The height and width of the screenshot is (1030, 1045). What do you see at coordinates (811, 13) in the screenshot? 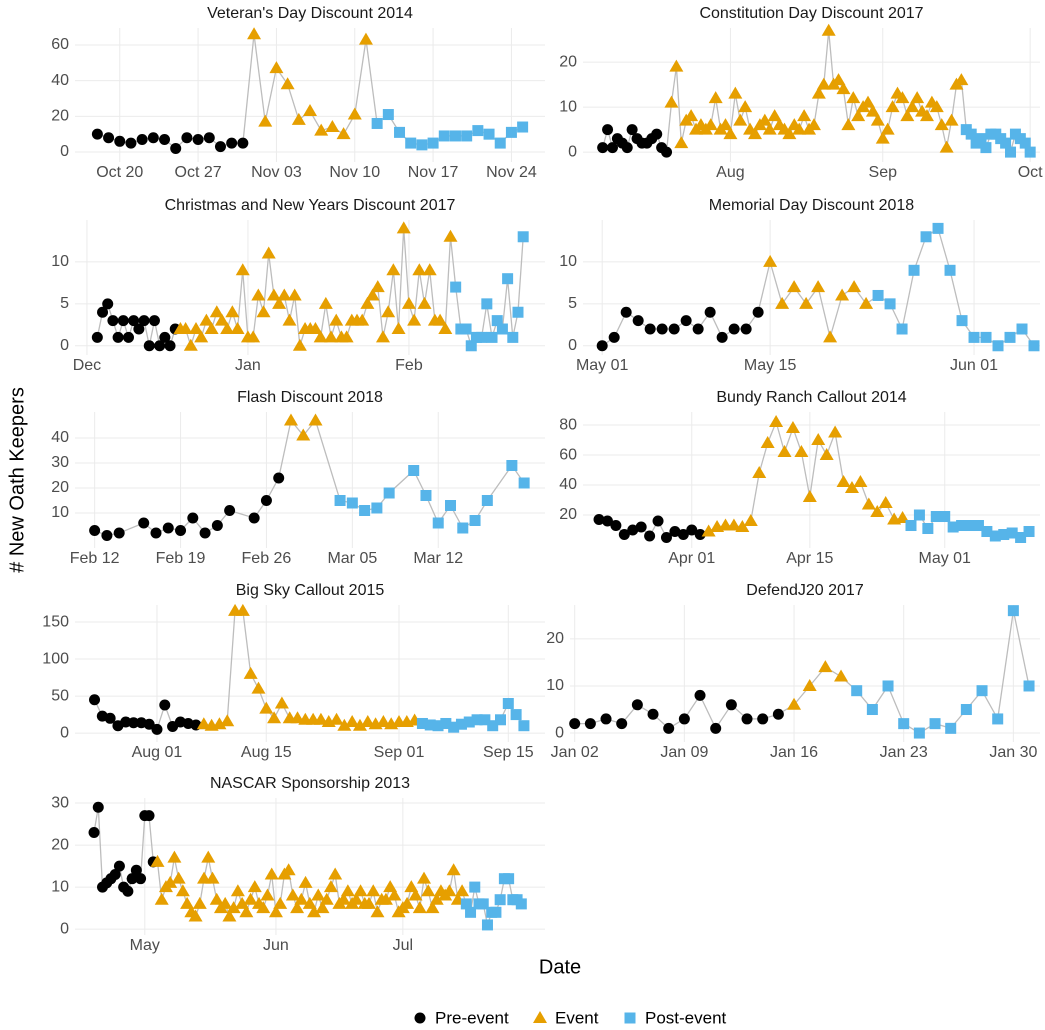
I see `panel-title: Constitution Day Discount 2017` at bounding box center [811, 13].